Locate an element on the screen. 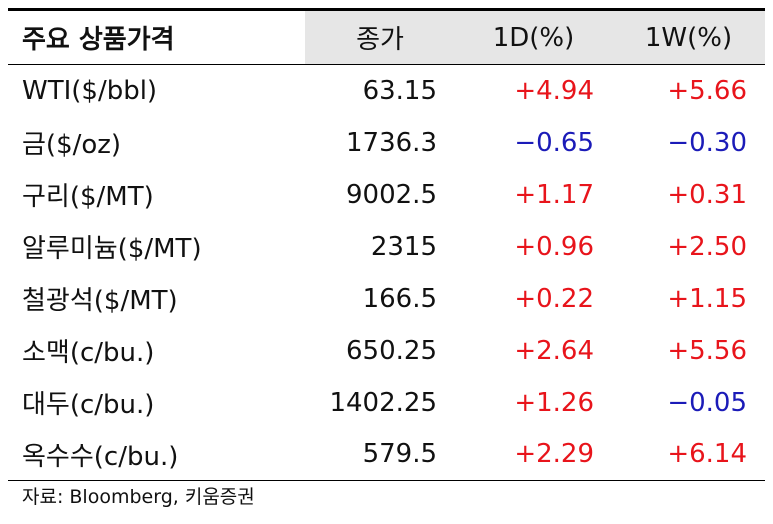  value-cell: 9002.5 is located at coordinates (391, 194).